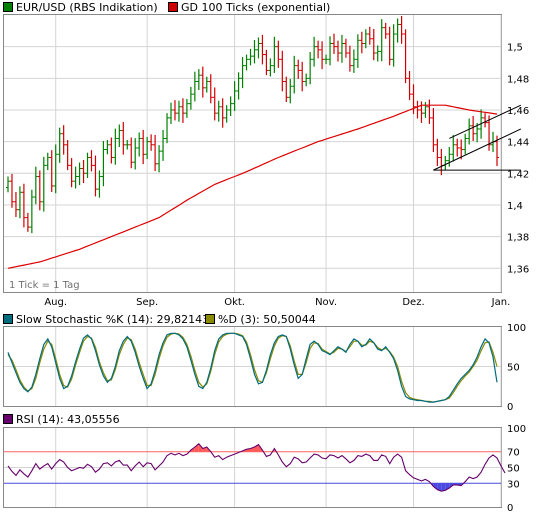  What do you see at coordinates (8, 7) in the screenshot?
I see `legend-swatch-eurusd` at bounding box center [8, 7].